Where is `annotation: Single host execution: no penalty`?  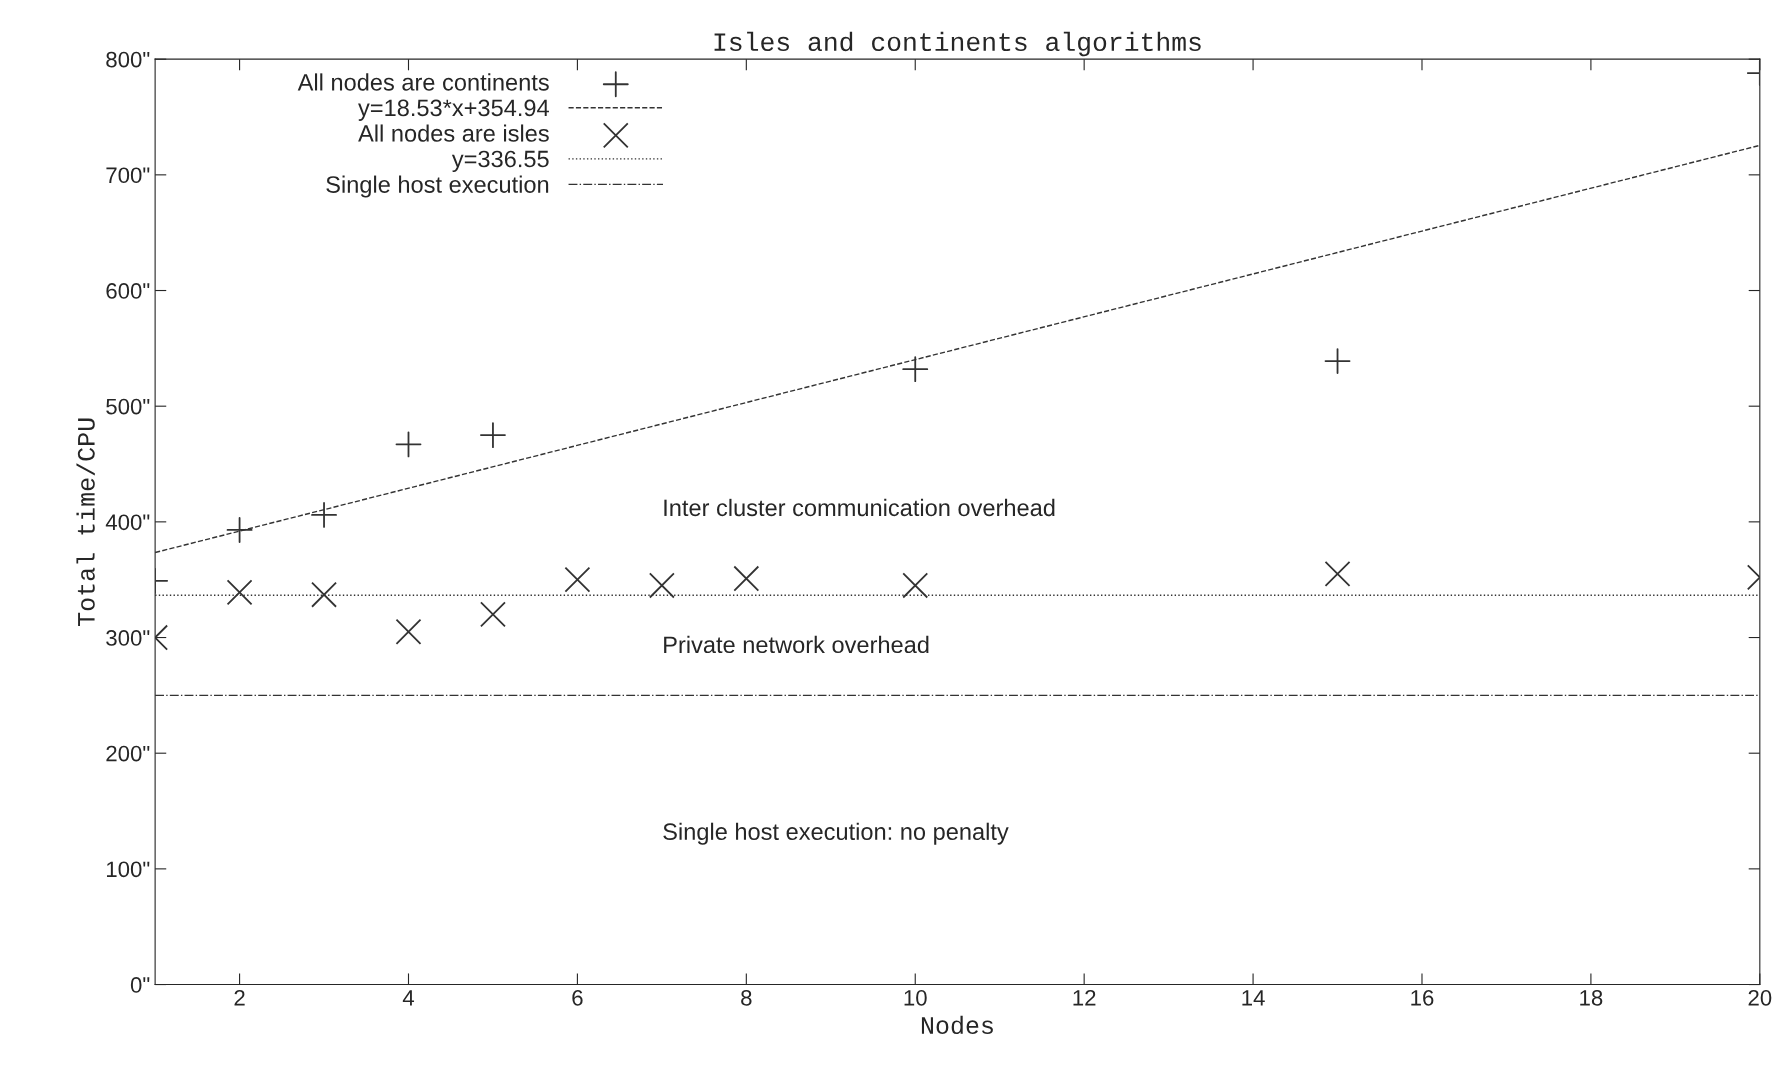 annotation: Single host execution: no penalty is located at coordinates (836, 833).